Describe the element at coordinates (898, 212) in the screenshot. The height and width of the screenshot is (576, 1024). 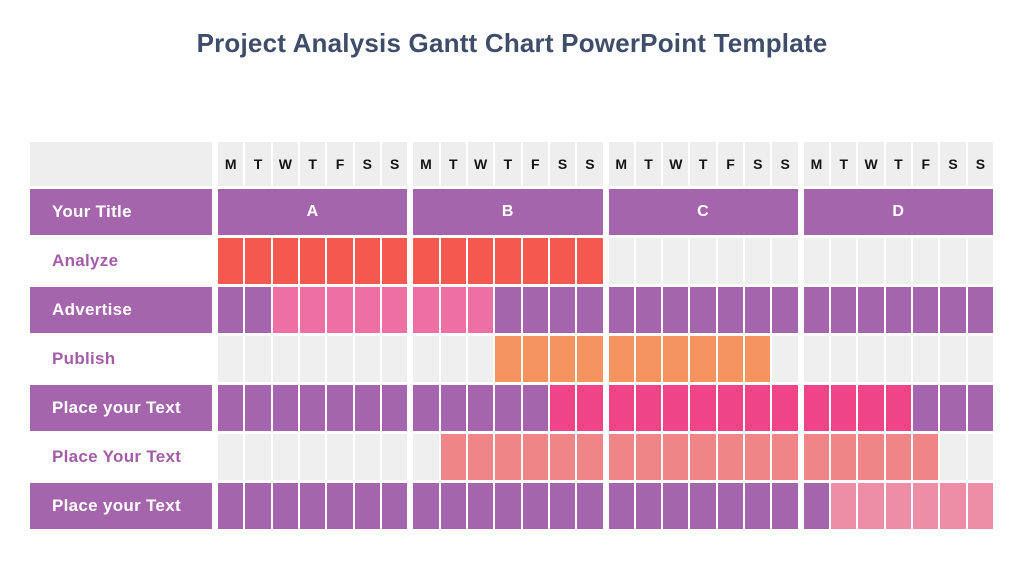
I see `week-section-d: D` at that location.